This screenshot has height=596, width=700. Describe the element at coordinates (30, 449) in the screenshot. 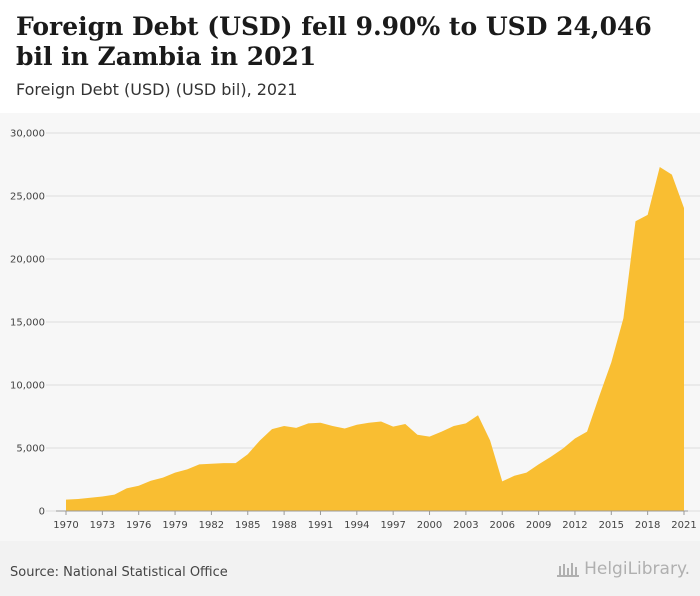

I see `y-tick-label: 5,000` at that location.